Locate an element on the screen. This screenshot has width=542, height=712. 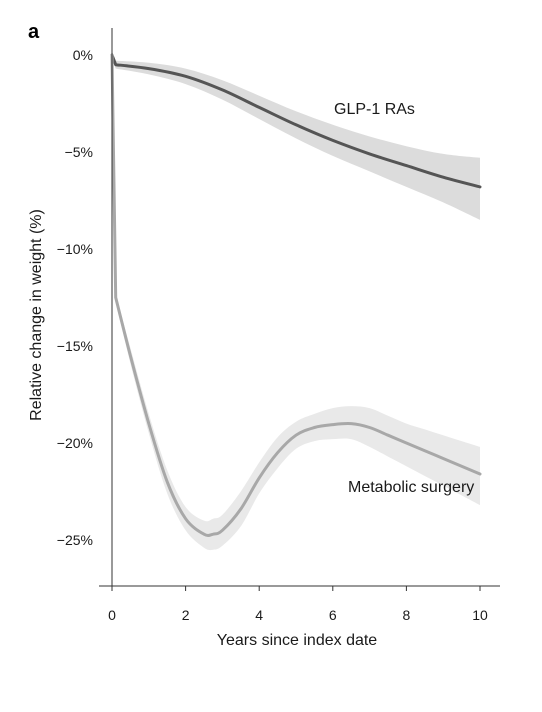
x-axis-title: Years since index date is located at coordinates (297, 640).